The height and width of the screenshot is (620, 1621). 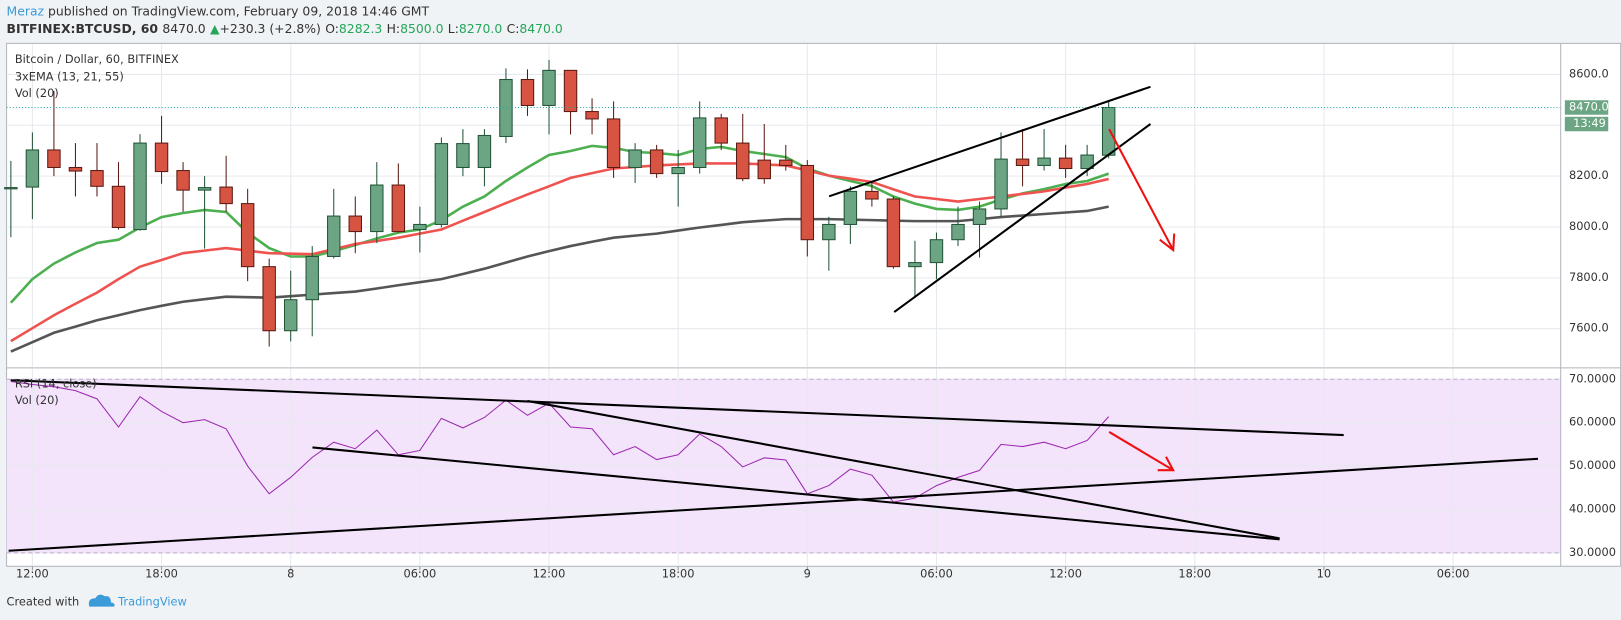 I want to click on l: 8270.0, so click(x=480, y=27).